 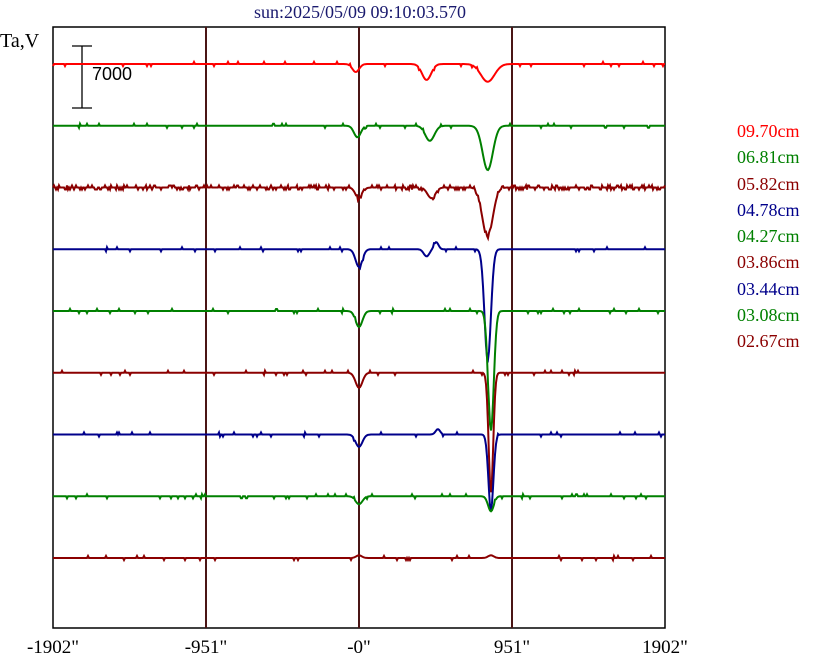 I want to click on y-axis-label: Ta,V, so click(x=20, y=41).